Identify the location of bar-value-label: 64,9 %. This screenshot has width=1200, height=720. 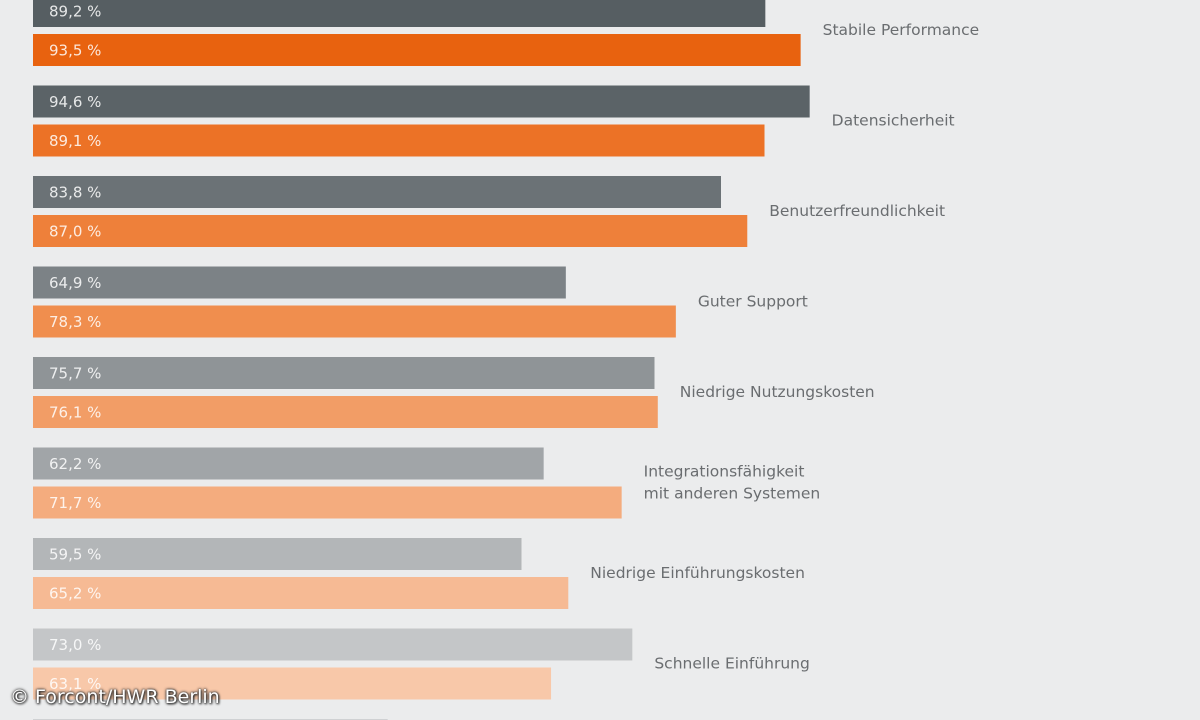
(75, 283).